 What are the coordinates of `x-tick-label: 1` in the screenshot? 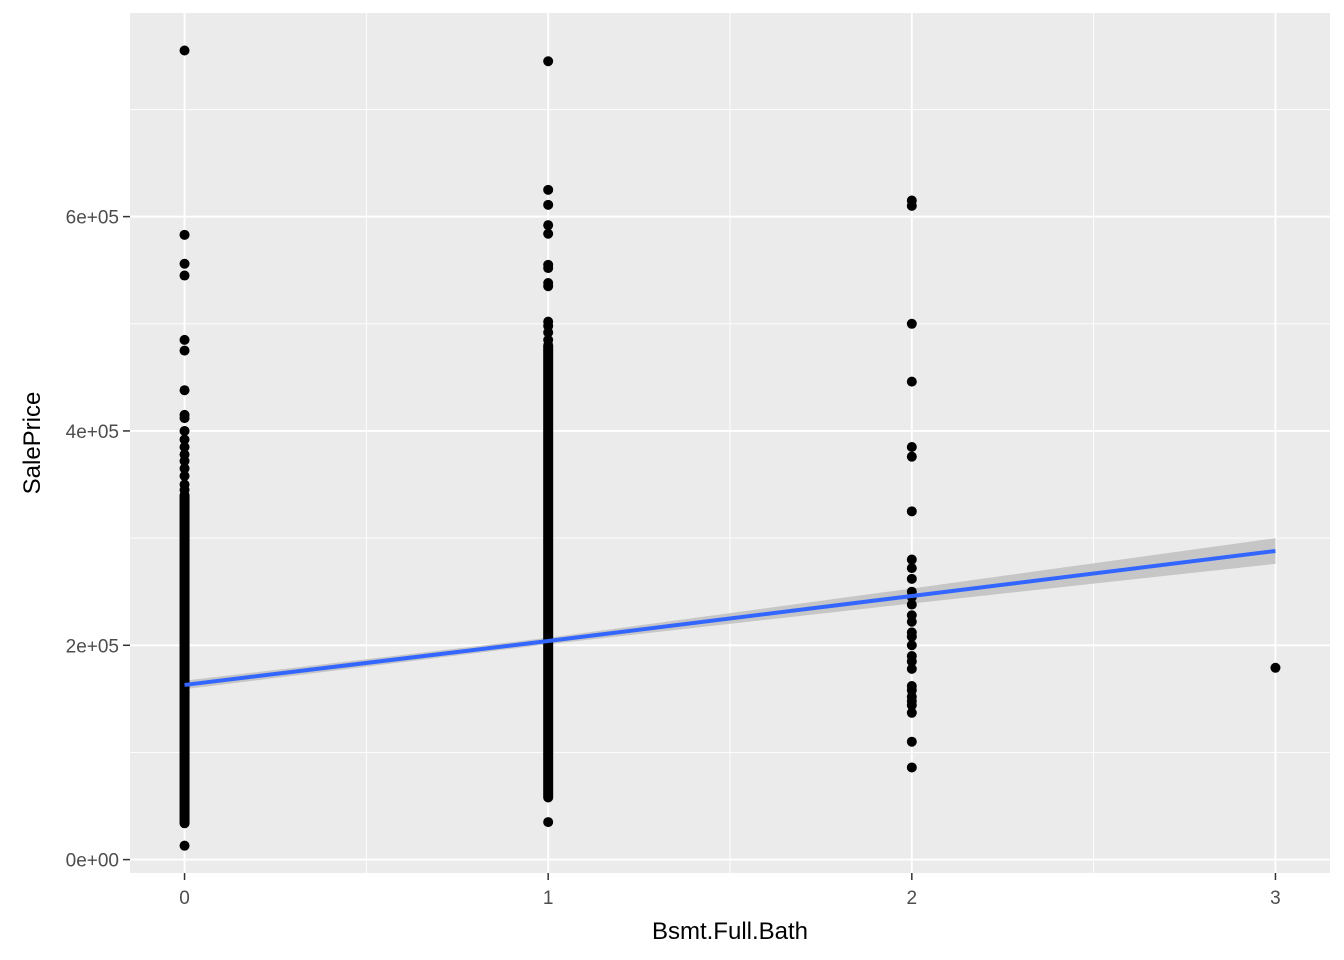 It's located at (548, 898).